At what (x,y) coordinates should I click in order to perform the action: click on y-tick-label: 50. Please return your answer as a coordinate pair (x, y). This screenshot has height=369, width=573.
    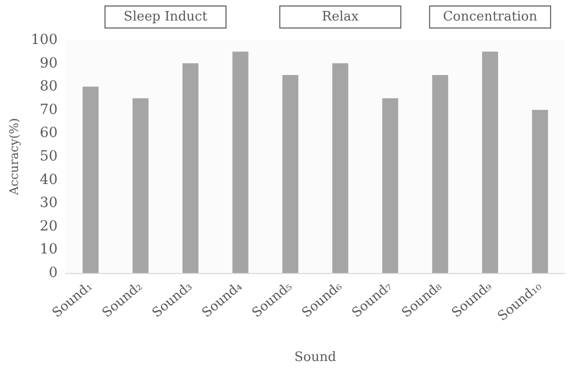
    Looking at the image, I should click on (49, 156).